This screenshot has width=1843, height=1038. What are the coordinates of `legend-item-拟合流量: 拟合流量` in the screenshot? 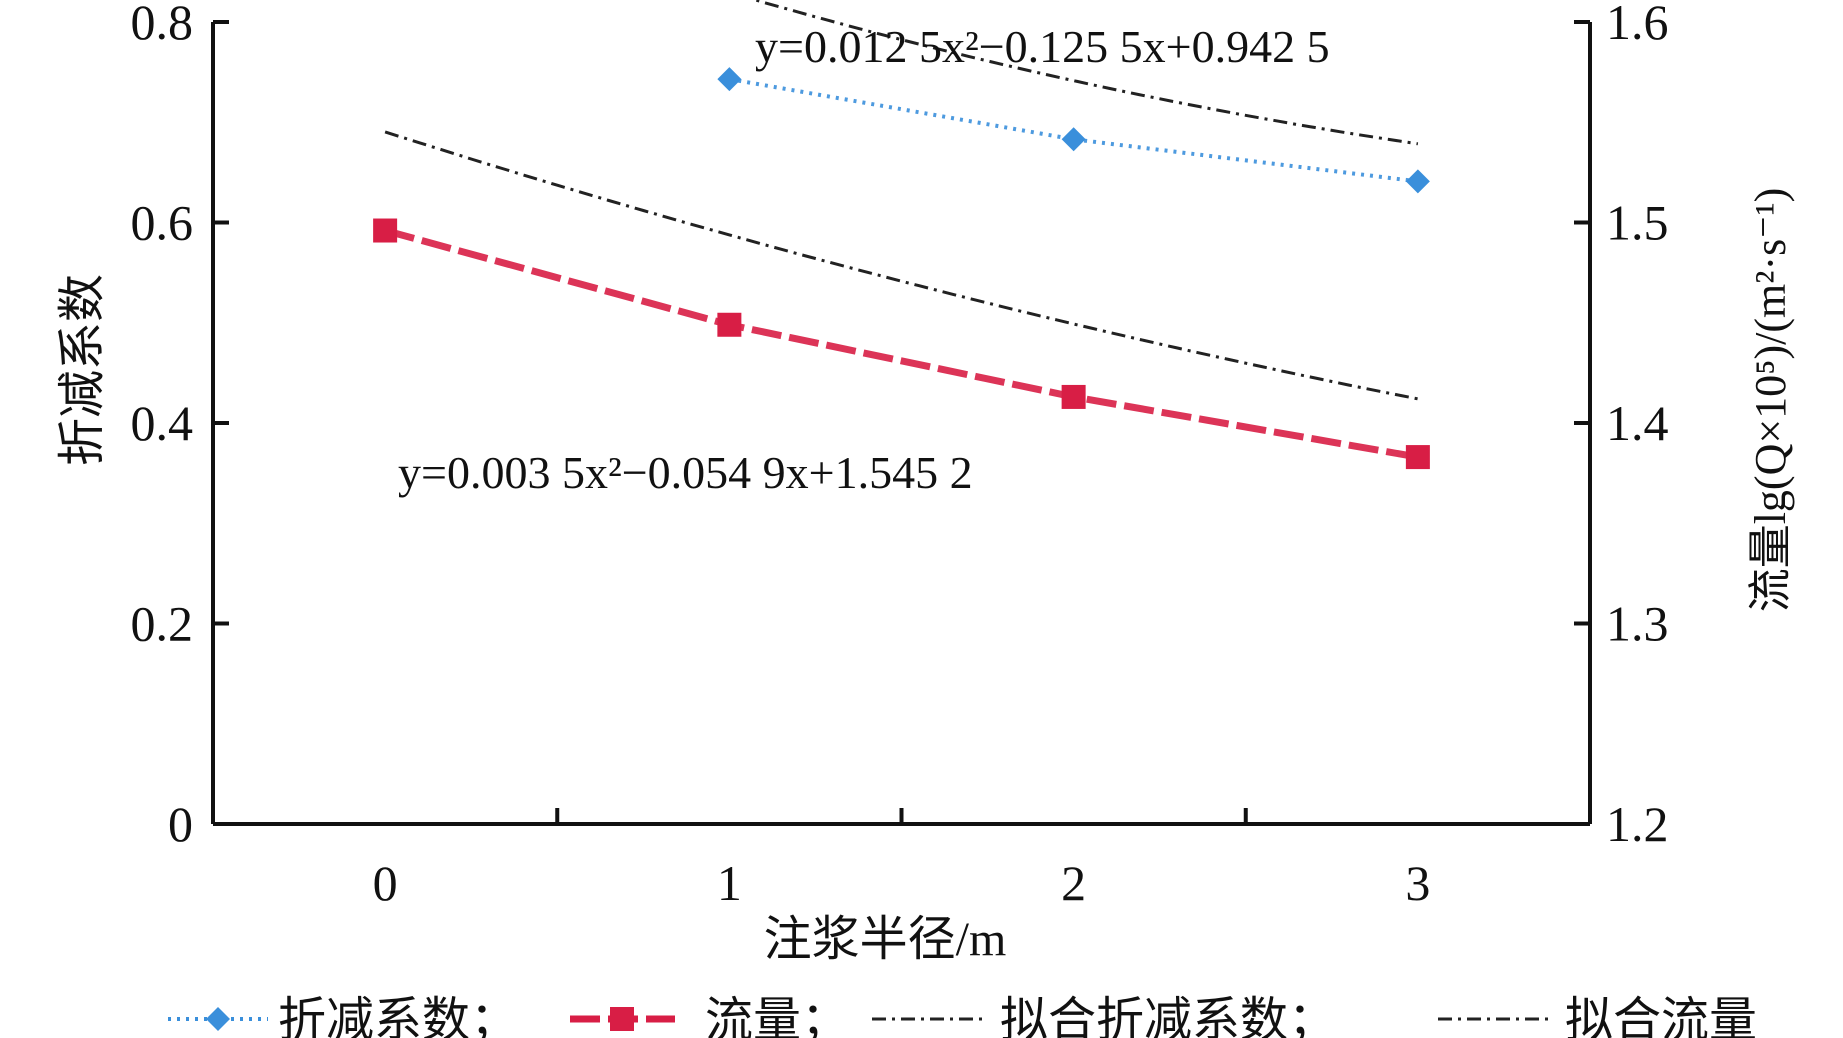 It's located at (1597, 1016).